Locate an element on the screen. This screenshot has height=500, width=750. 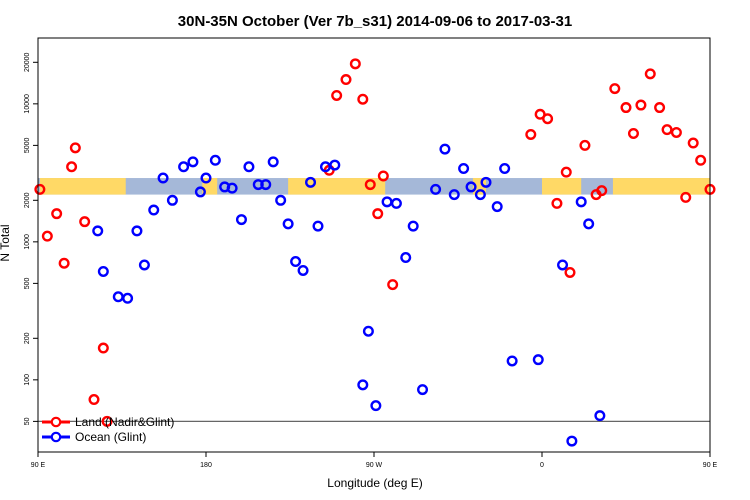
legend-ocean-marker is located at coordinates (56, 437).